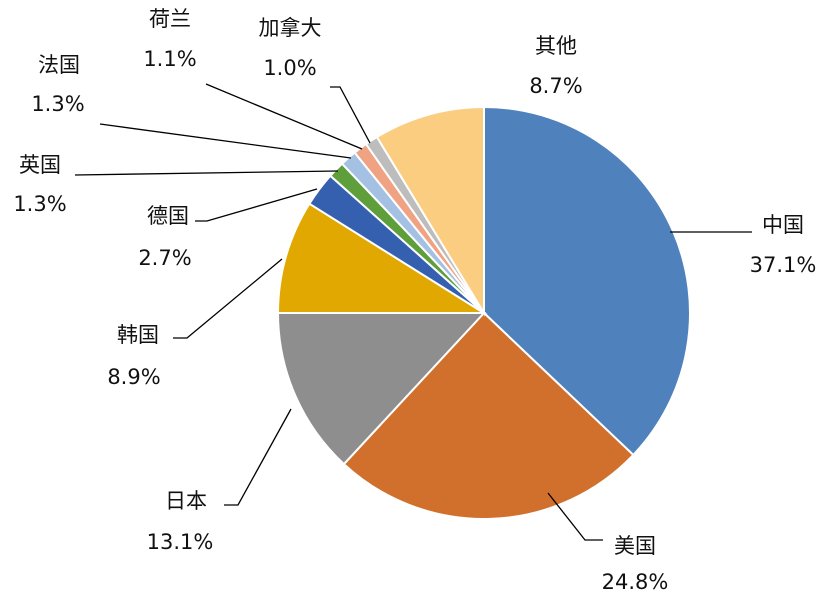 This screenshot has width=834, height=599. Describe the element at coordinates (39, 204) in the screenshot. I see `slice-value-label-6: 1.3%` at that location.